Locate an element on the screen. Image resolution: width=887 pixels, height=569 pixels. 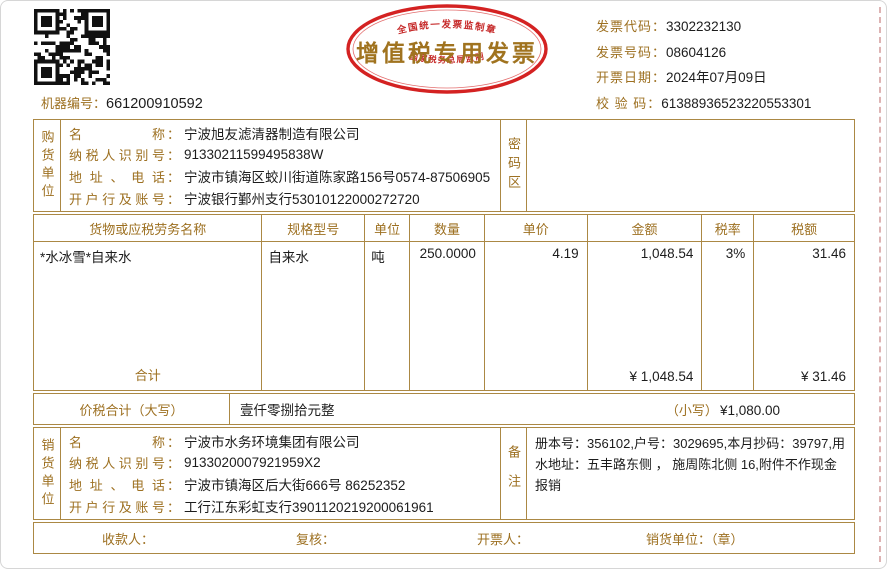
amount-column: 1,048.54 ¥ 1,048.54 is located at coordinates (645, 316).